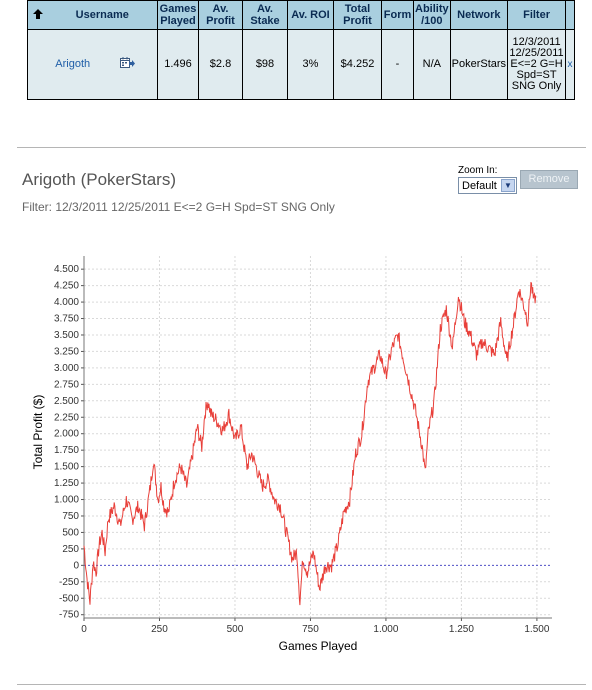 The height and width of the screenshot is (690, 592). I want to click on col-av-stake: Av. Stake, so click(265, 15).